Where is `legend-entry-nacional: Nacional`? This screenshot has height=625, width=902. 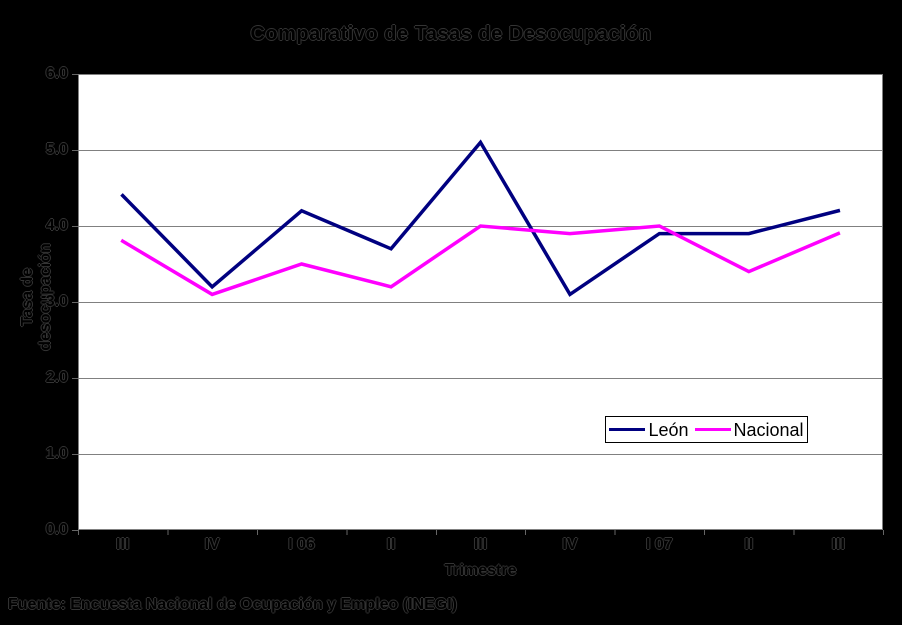
legend-entry-nacional: Nacional is located at coordinates (749, 429).